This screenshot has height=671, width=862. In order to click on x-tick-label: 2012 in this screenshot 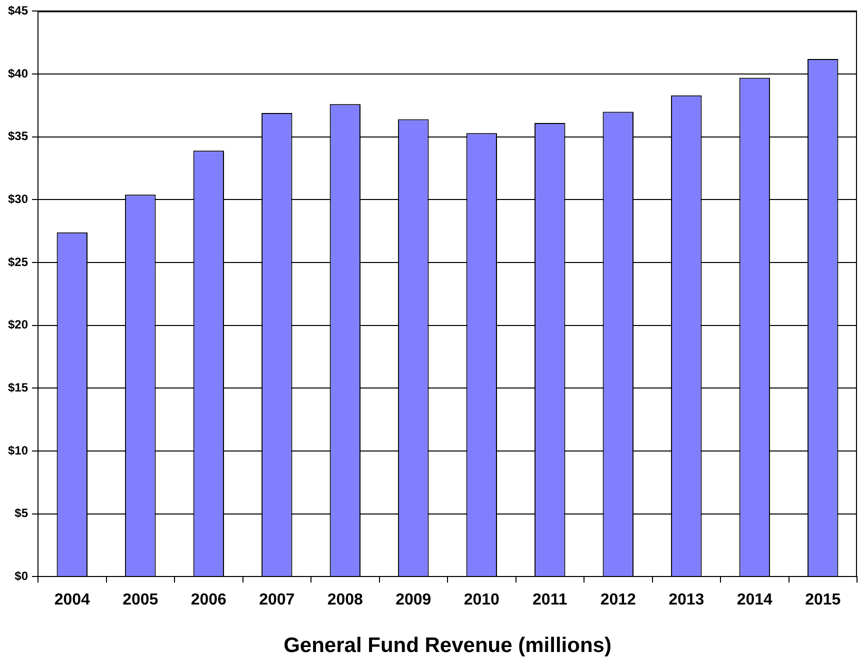, I will do `click(618, 600)`.